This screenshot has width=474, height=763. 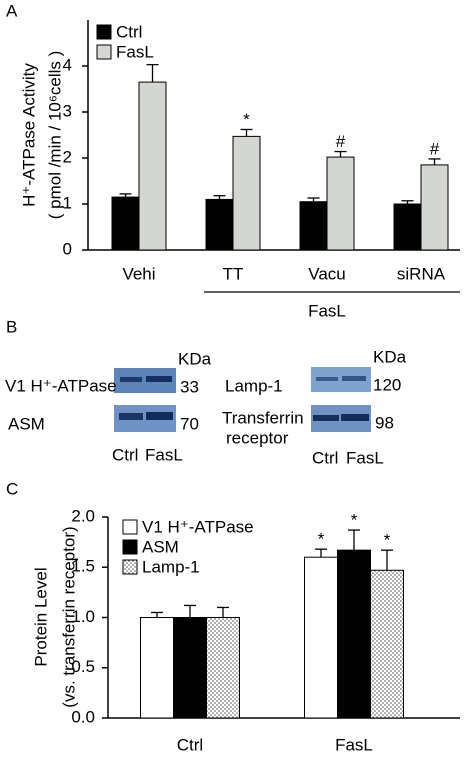 What do you see at coordinates (160, 546) in the screenshot?
I see `legend-label: ASM` at bounding box center [160, 546].